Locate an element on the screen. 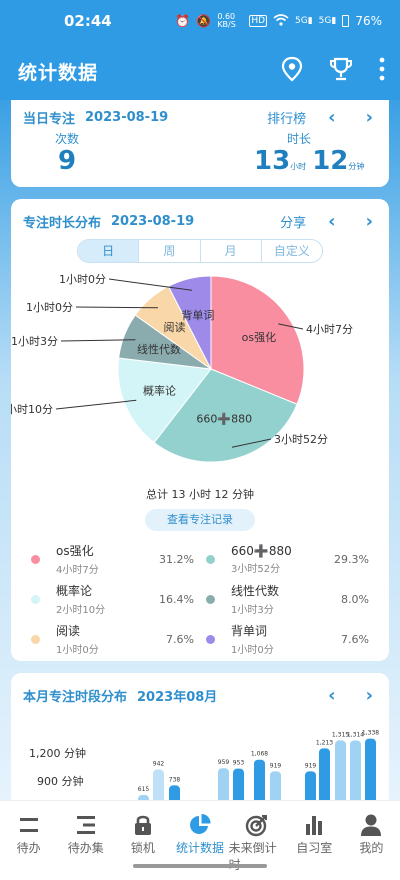  bar-chart-icon is located at coordinates (314, 825).